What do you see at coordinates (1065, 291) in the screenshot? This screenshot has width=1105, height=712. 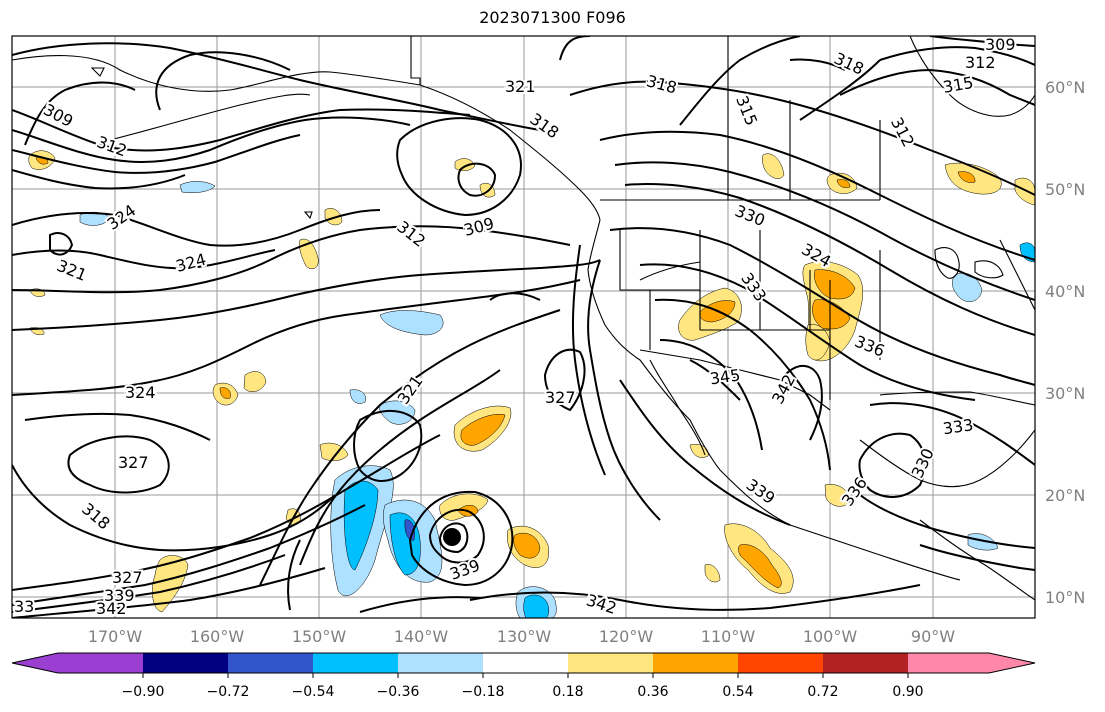 I see `lat-label: 40°N` at bounding box center [1065, 291].